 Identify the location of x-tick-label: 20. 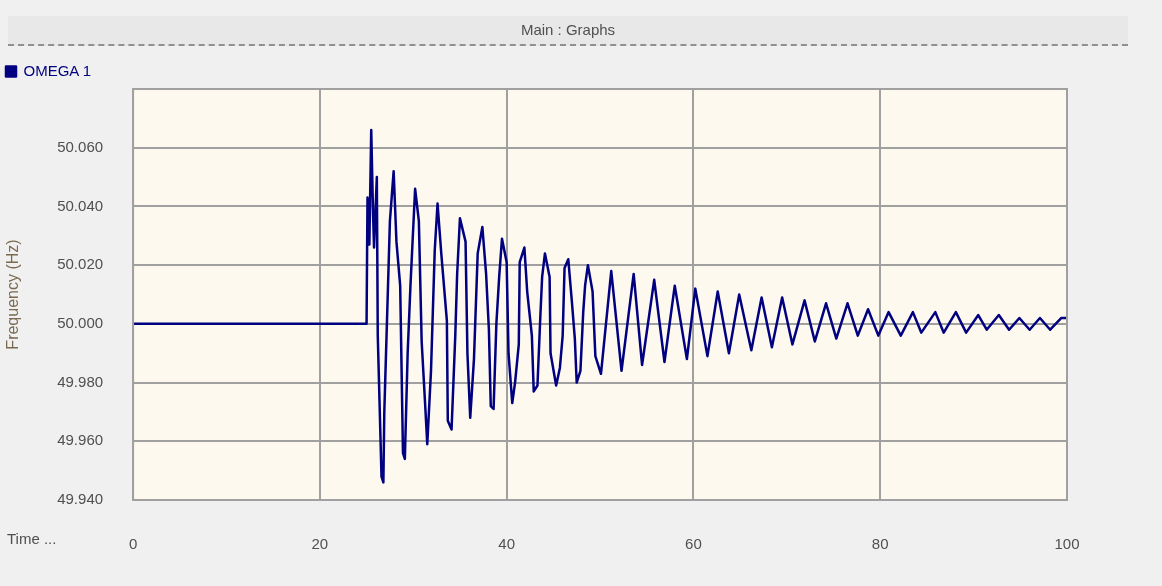
(320, 544).